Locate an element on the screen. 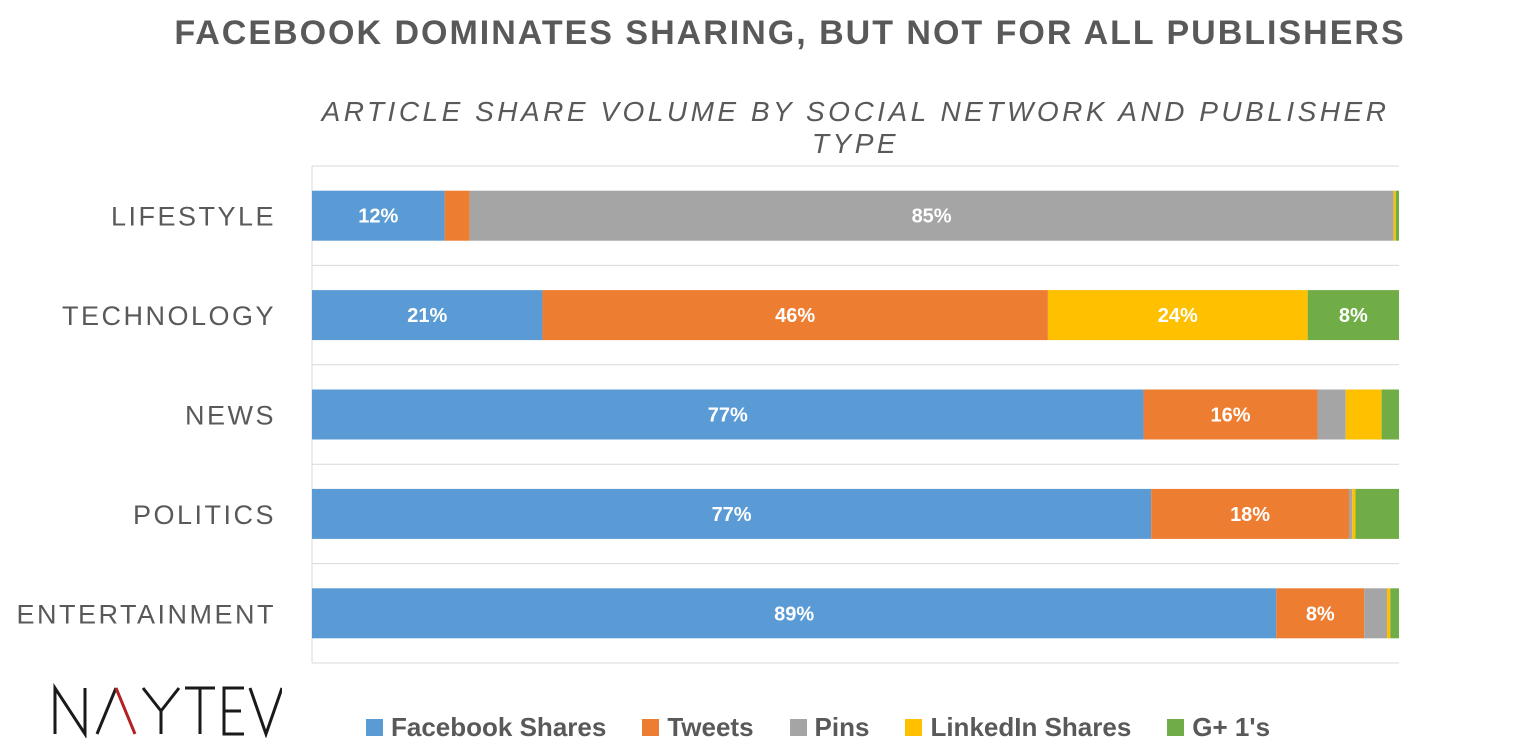 The image size is (1516, 752). legend-item: Facebook Shares is located at coordinates (486, 727).